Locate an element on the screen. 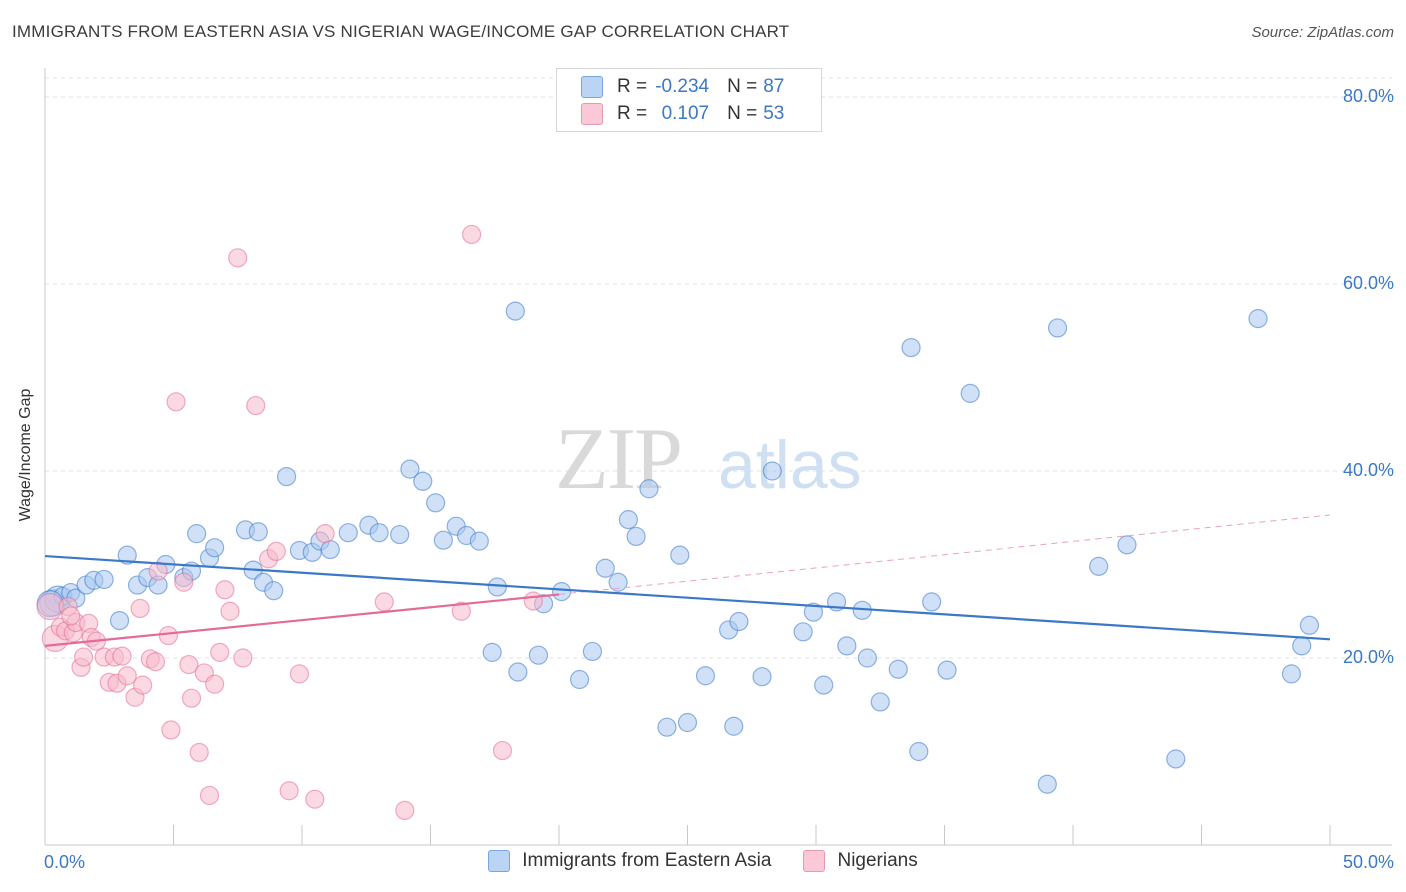 Image resolution: width=1406 pixels, height=892 pixels. y-tick-label: 20.0% is located at coordinates (1368, 657).